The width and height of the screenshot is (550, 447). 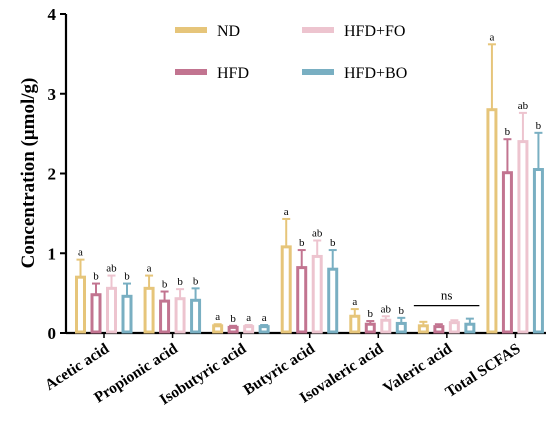 I want to click on y-tick-label: 3, so click(x=52, y=94).